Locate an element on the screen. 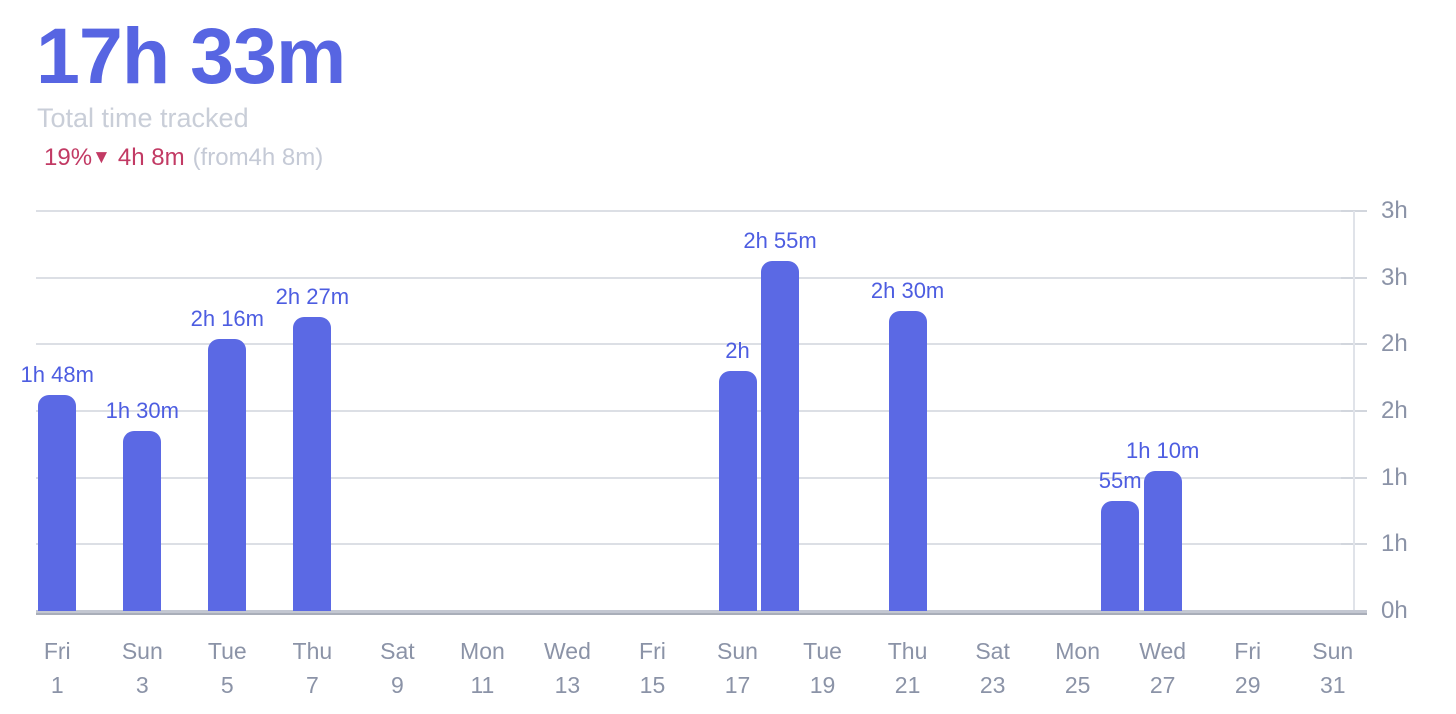 Image resolution: width=1456 pixels, height=714 pixels. bar-value-label: 55m is located at coordinates (1120, 480).